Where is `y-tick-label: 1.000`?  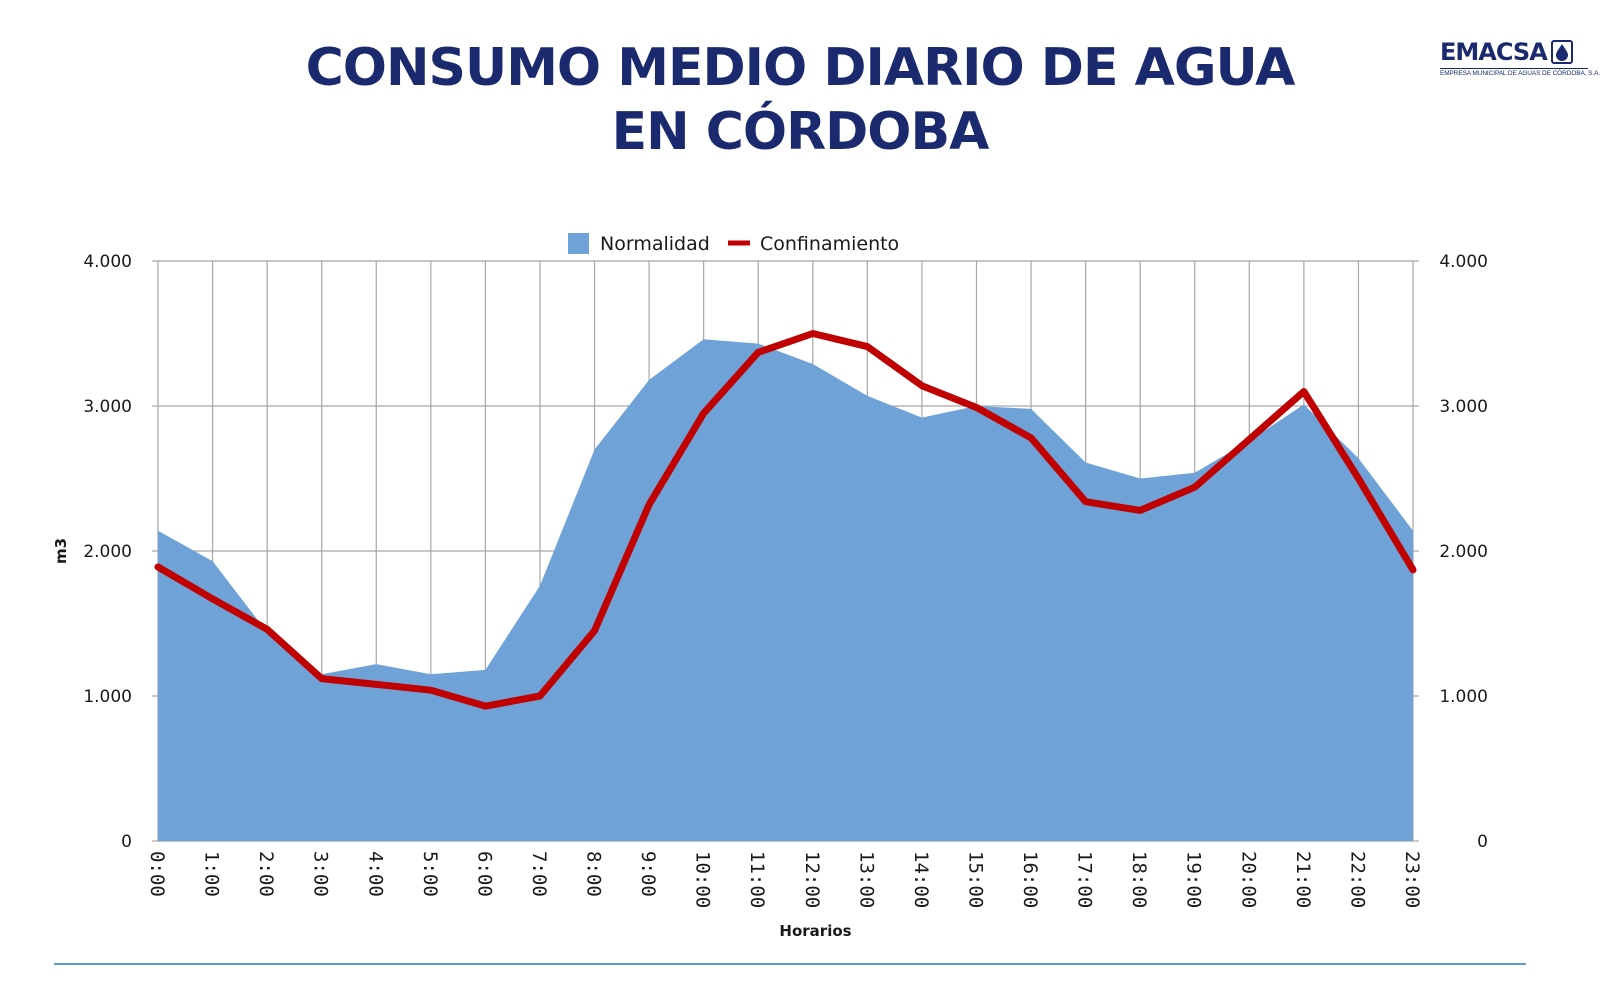
y-tick-label: 1.000 is located at coordinates (107, 697).